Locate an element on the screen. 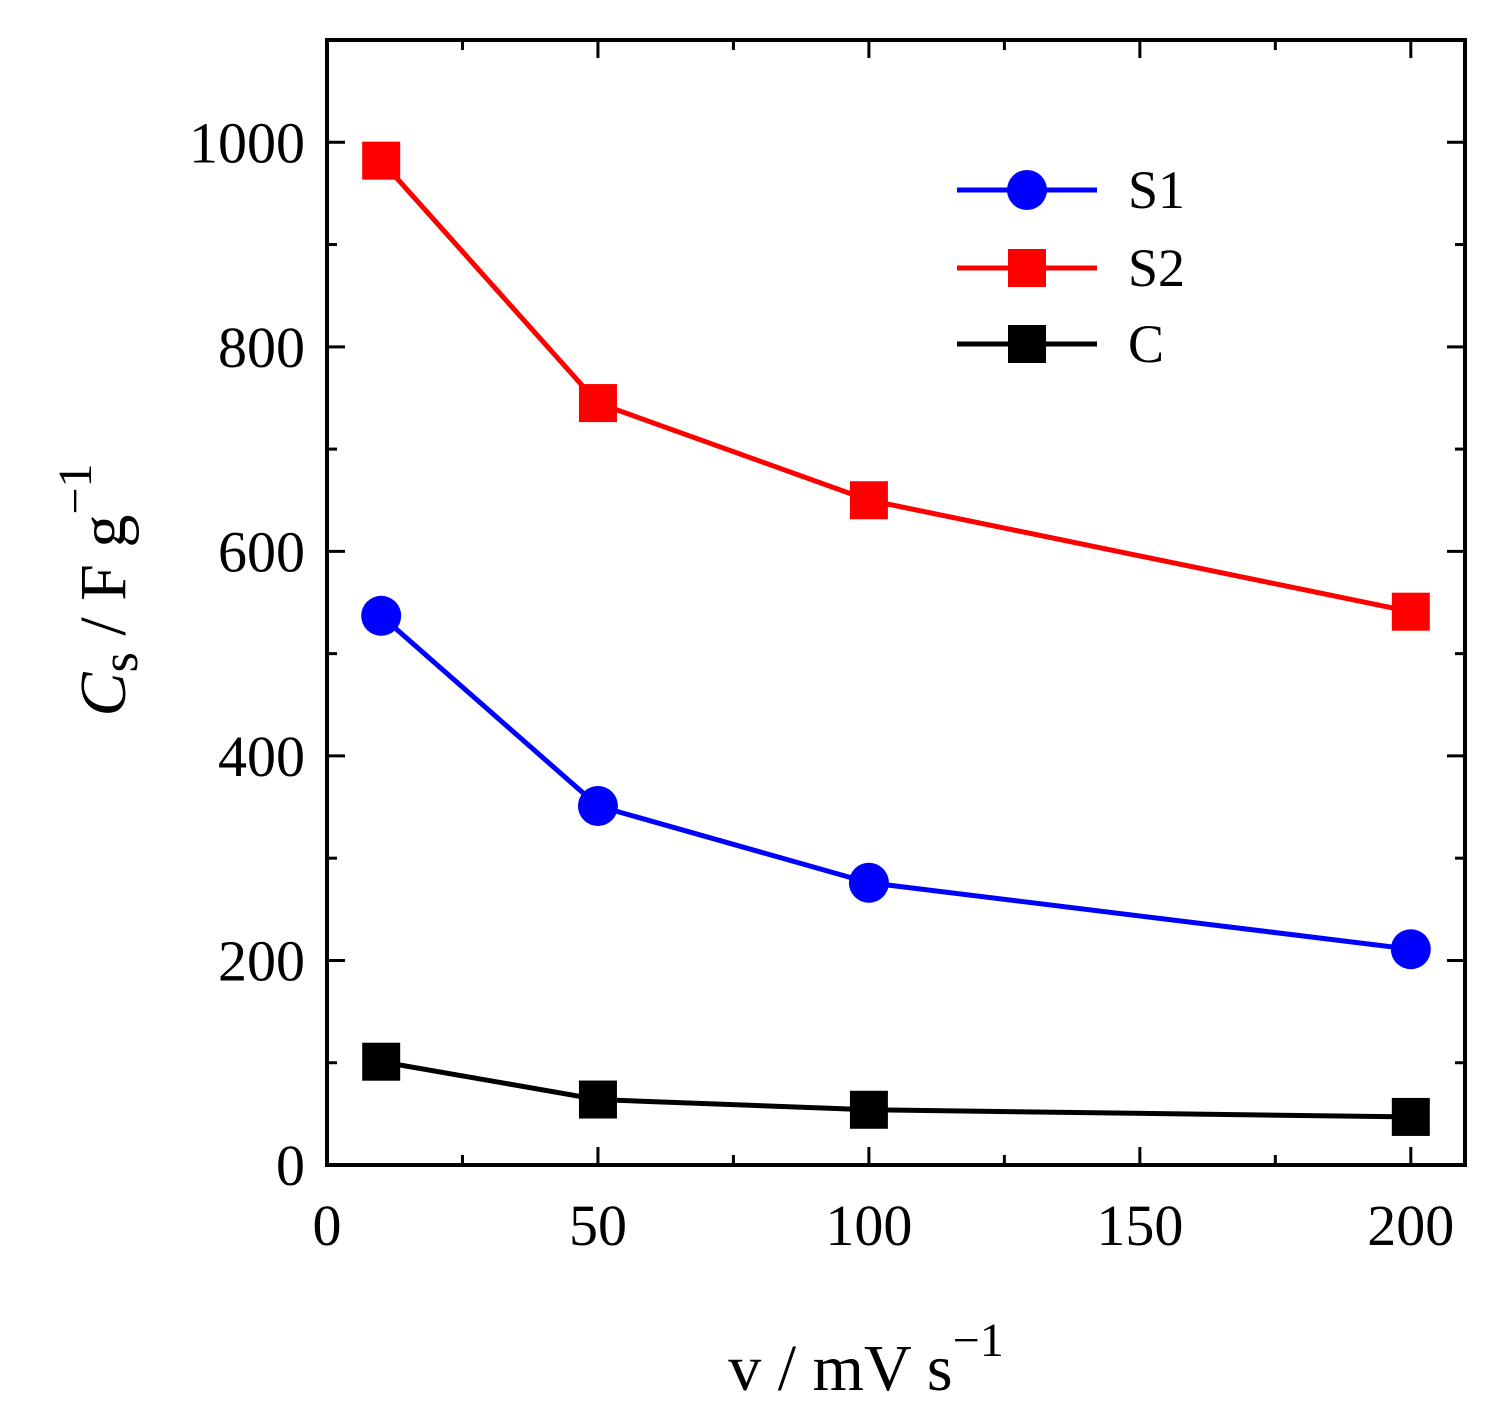  y-axis-label: Cs / F g−1 is located at coordinates (99, 590).